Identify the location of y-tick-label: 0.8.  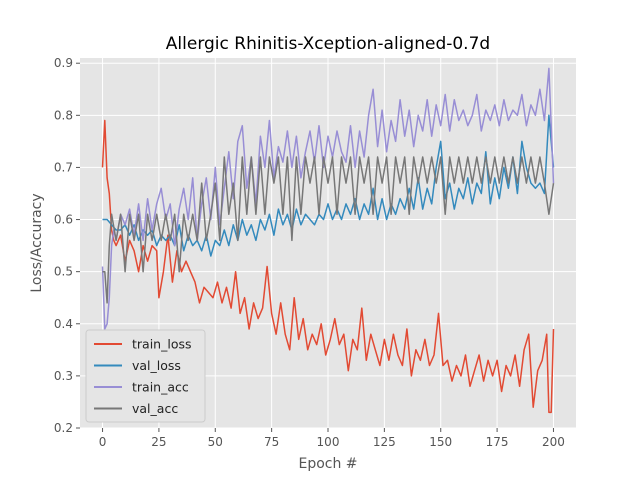
(63, 115).